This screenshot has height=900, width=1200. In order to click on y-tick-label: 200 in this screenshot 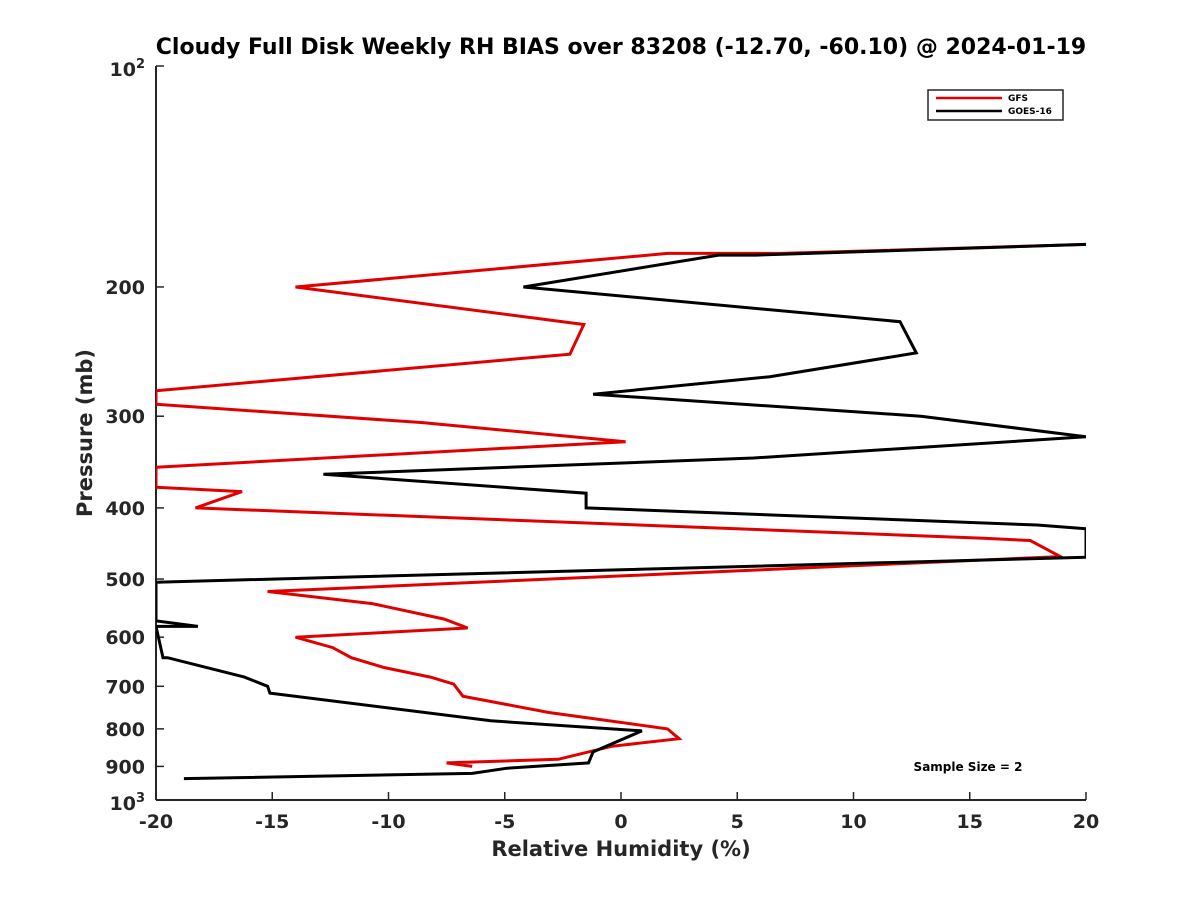, I will do `click(125, 288)`.